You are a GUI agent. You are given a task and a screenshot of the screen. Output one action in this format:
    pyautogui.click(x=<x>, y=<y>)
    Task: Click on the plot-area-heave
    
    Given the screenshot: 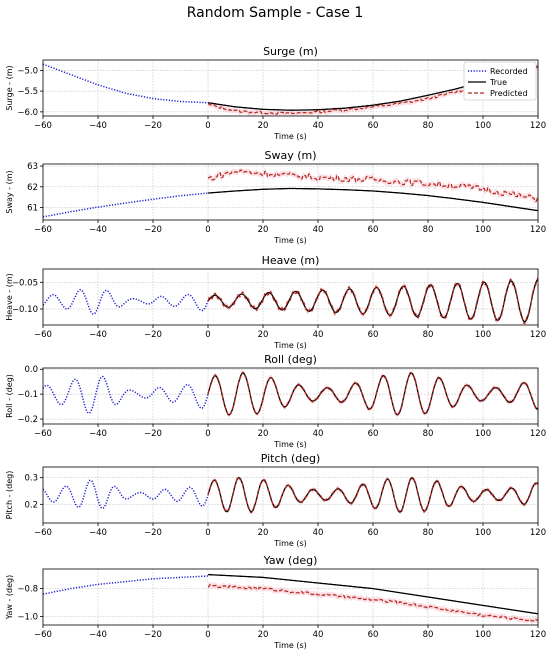 What is the action you would take?
    pyautogui.click(x=290, y=300)
    